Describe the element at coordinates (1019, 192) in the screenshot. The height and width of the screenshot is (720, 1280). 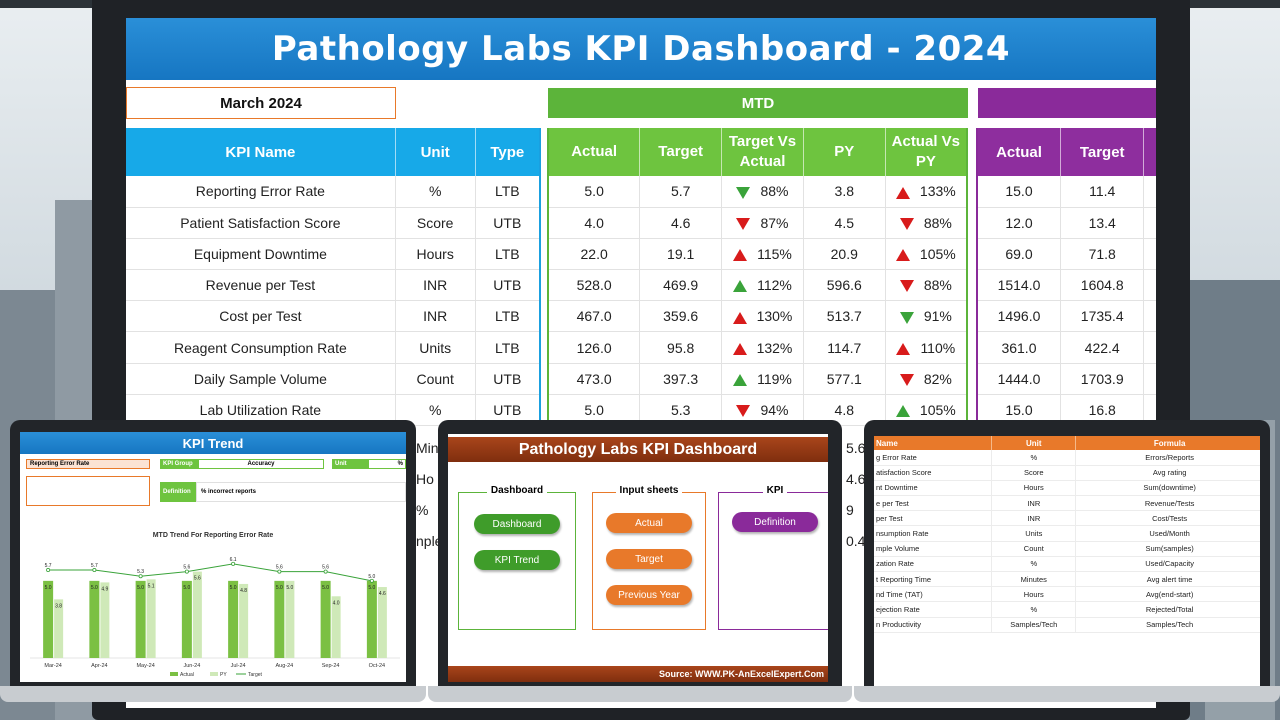
I see `ytd-actual-cell: 15.0` at that location.